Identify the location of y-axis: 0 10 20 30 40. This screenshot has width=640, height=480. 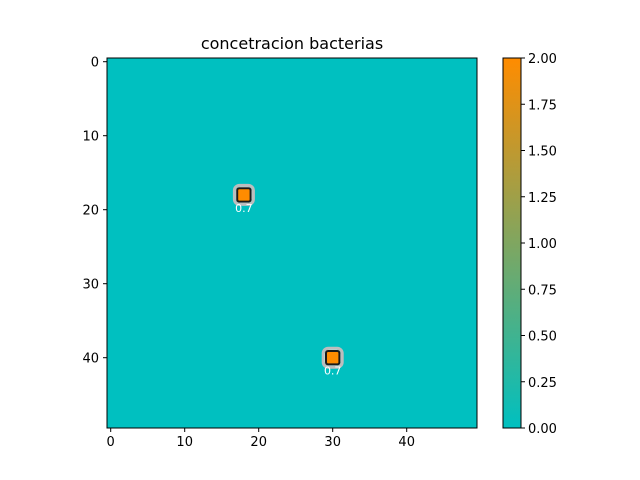
(94, 211).